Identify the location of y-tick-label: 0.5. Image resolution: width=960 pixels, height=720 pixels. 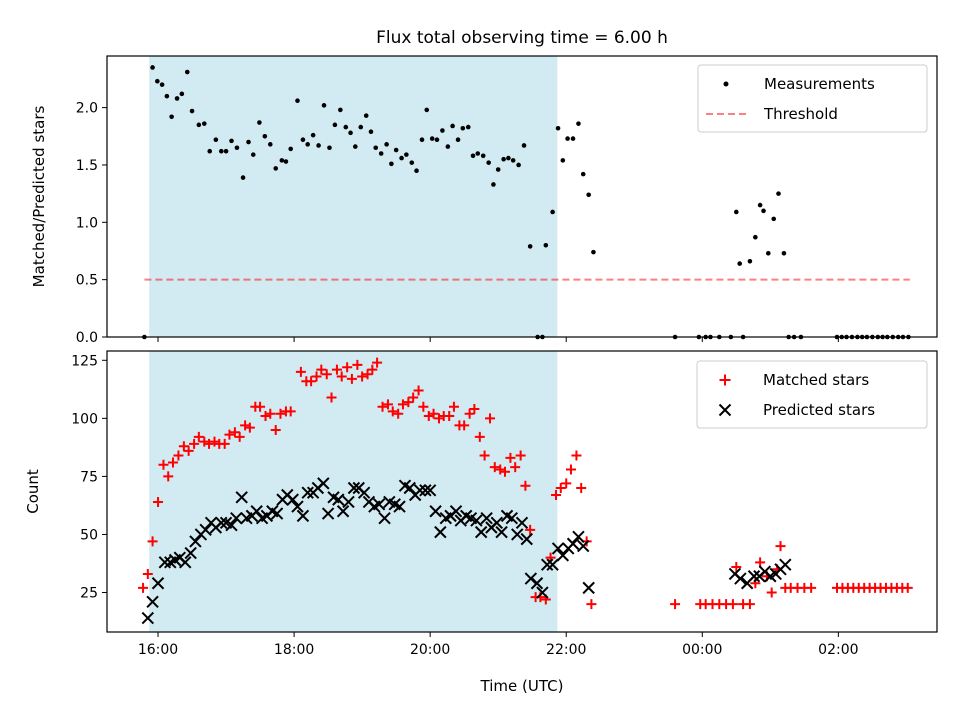
(87, 281).